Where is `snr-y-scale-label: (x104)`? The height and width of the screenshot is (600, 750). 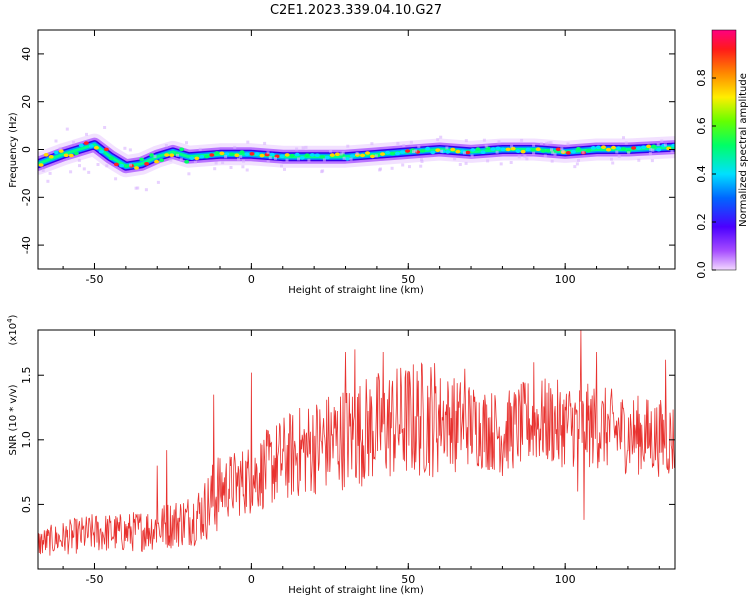
snr-y-scale-label: (x104) is located at coordinates (12, 329).